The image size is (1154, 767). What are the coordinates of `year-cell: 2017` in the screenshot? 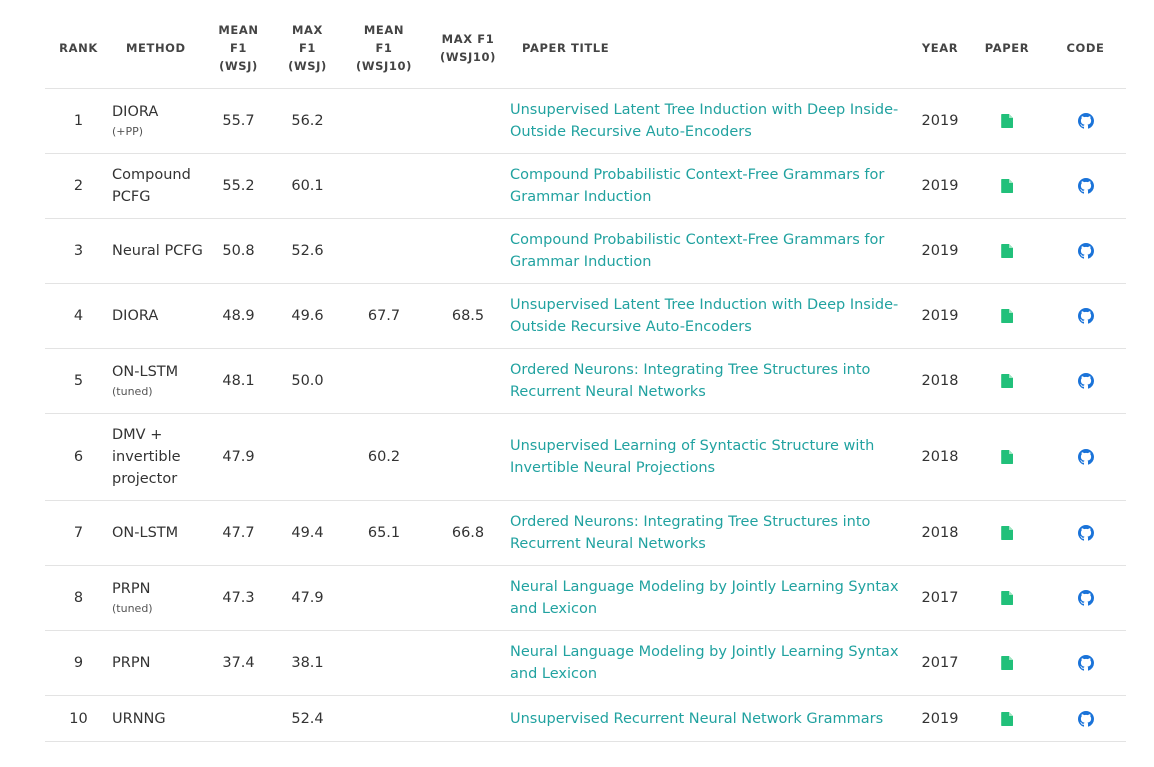 It's located at (940, 598).